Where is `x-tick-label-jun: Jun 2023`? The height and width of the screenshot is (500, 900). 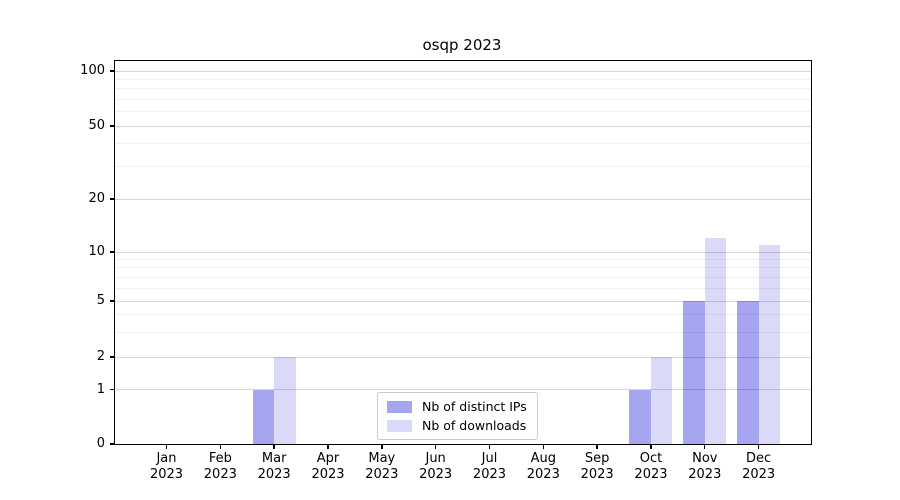
x-tick-label-jun: Jun 2023 is located at coordinates (436, 466).